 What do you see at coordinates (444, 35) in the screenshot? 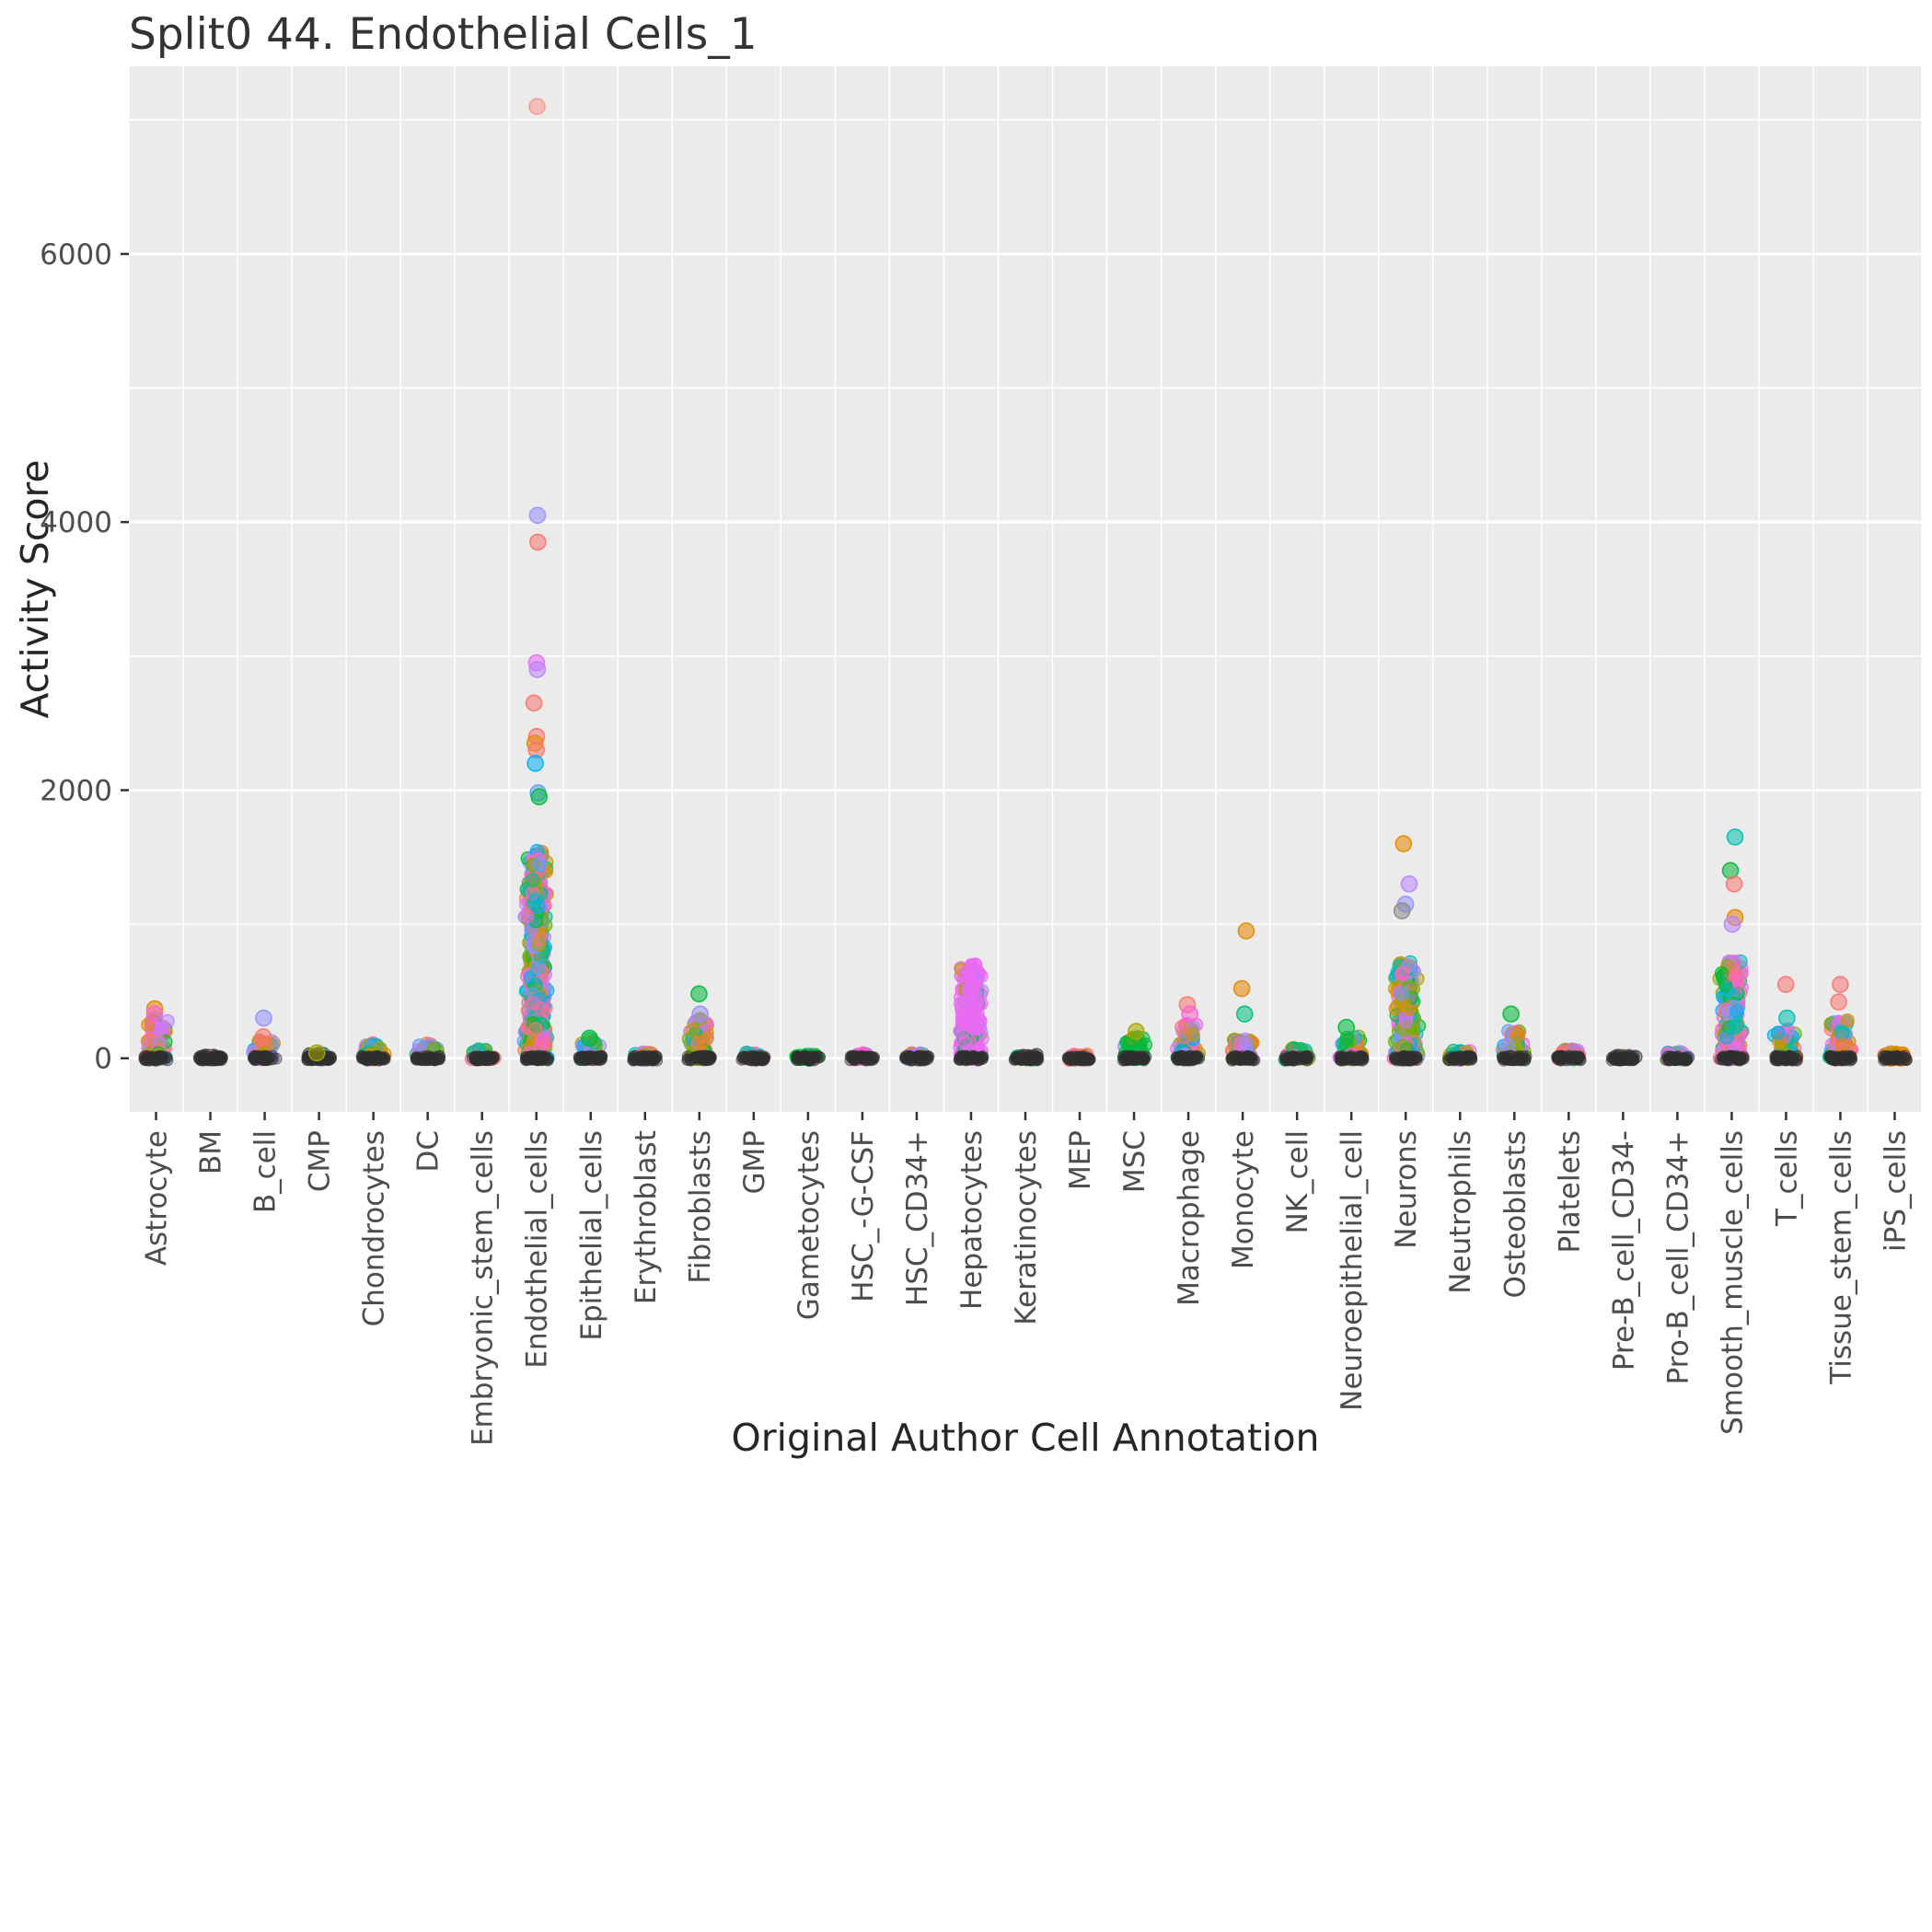
I see `chart-title: Split0 44. Endothelial Cells_1` at bounding box center [444, 35].